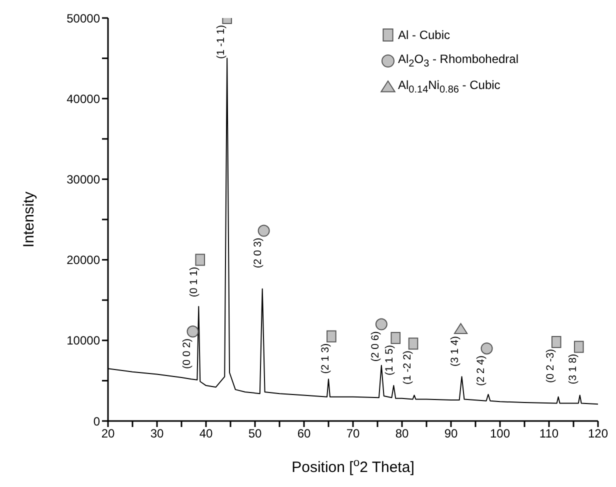  I want to click on y-tick-label: 10000, so click(83, 341).